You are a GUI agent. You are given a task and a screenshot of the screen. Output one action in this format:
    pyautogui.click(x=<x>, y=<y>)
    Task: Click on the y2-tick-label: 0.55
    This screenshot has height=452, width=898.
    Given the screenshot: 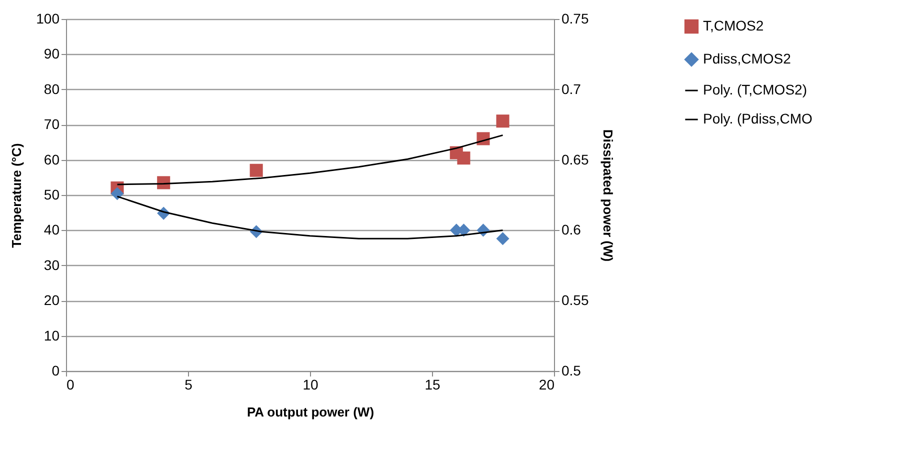 What is the action you would take?
    pyautogui.click(x=575, y=300)
    